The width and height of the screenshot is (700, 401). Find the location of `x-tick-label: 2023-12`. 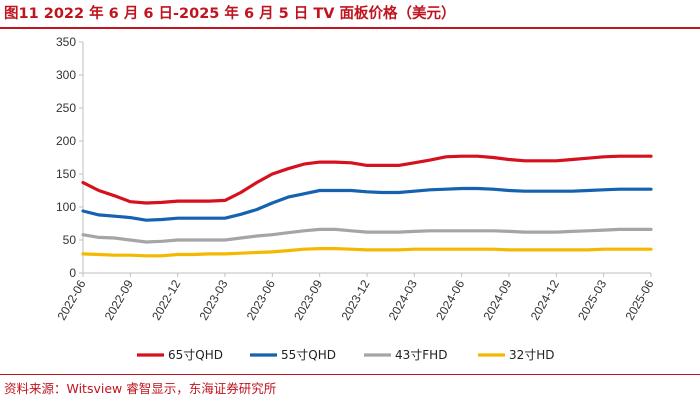

x-tick-label: 2023-12 is located at coordinates (355, 299).